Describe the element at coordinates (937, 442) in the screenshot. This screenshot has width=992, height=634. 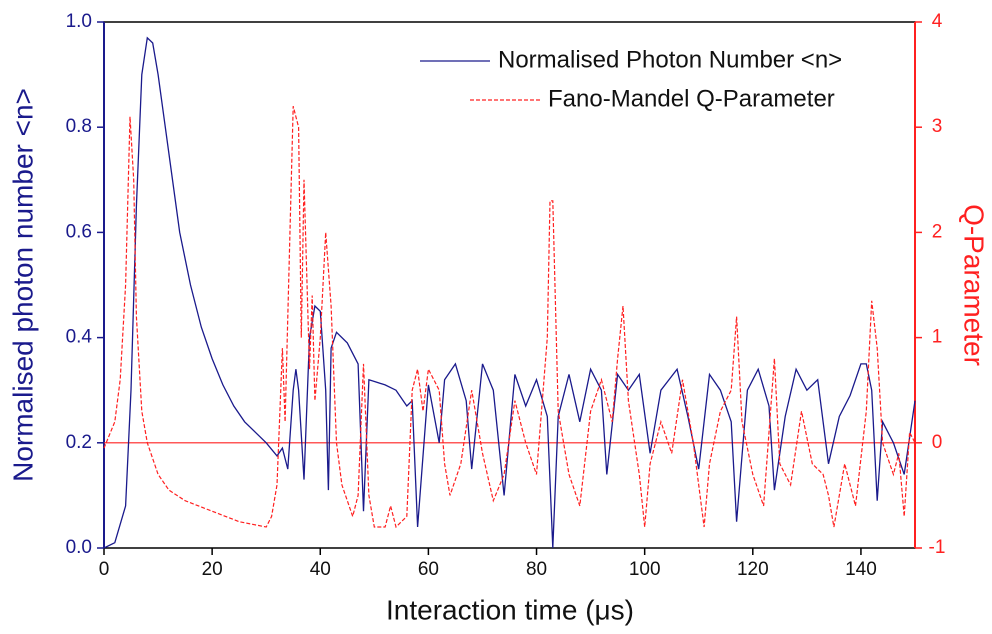
I see `y2-tick-label: 0` at that location.